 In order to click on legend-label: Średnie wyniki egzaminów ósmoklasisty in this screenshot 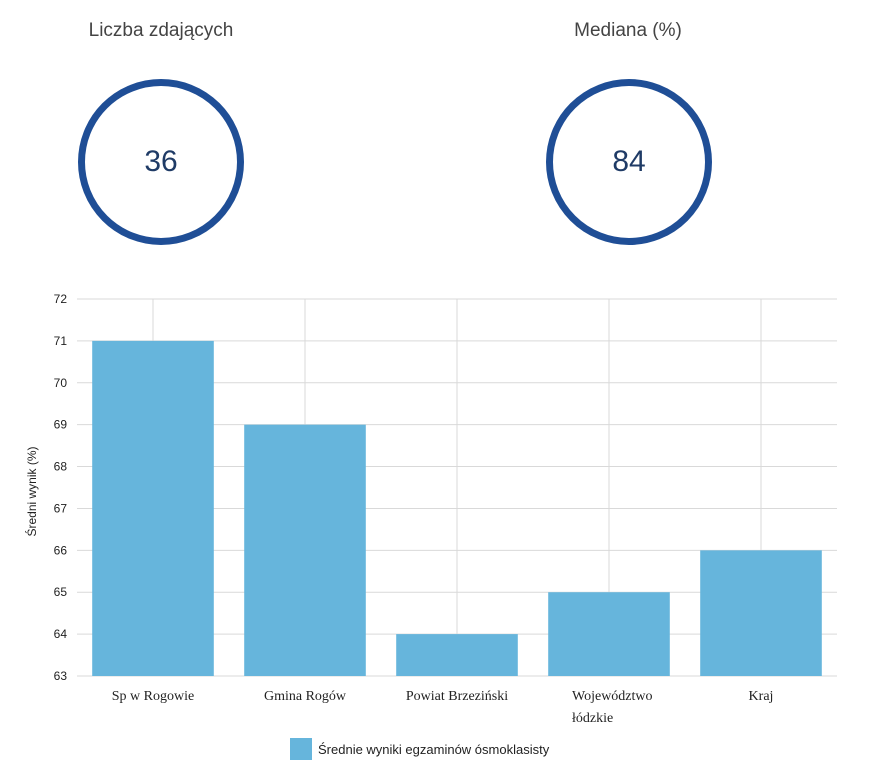, I will do `click(434, 749)`.